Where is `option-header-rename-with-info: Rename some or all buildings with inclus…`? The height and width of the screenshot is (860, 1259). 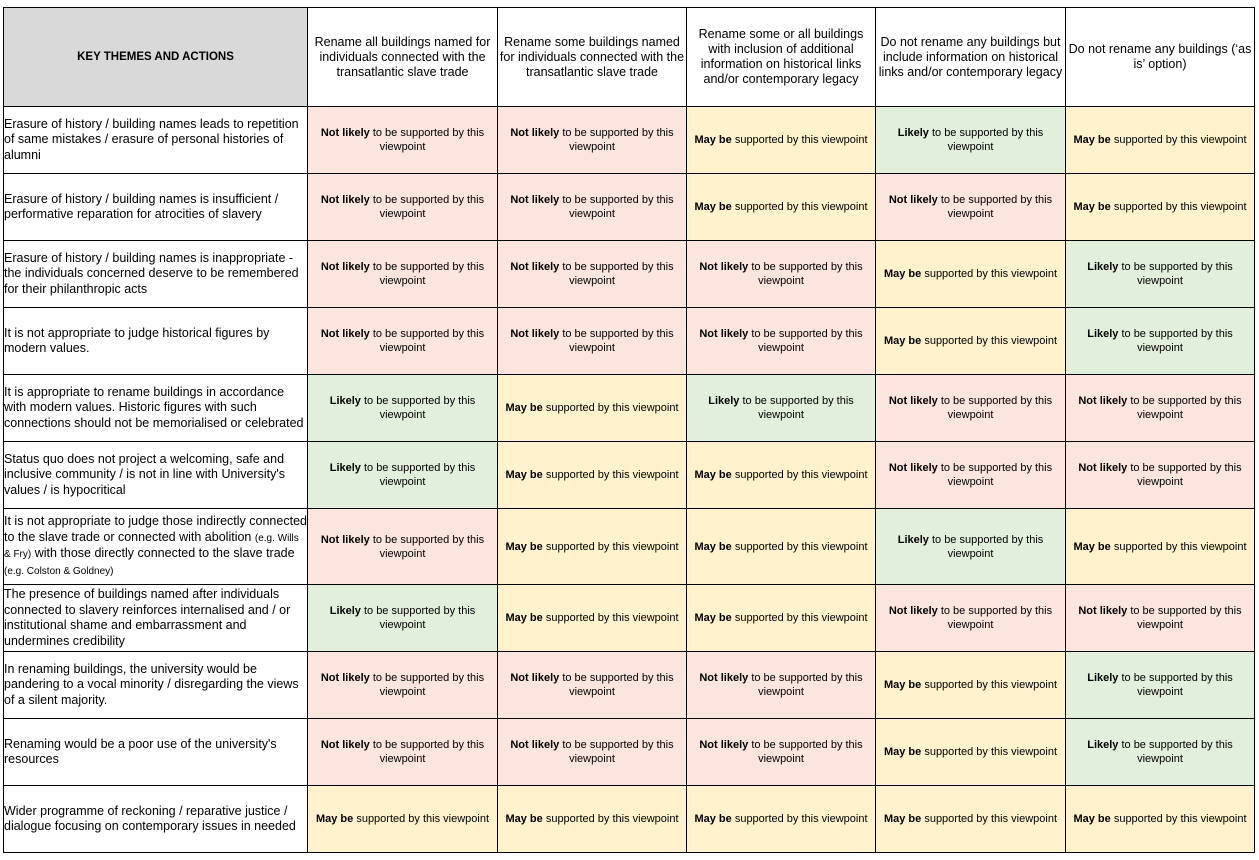
option-header-rename-with-info: Rename some or all buildings with inclus… is located at coordinates (781, 57).